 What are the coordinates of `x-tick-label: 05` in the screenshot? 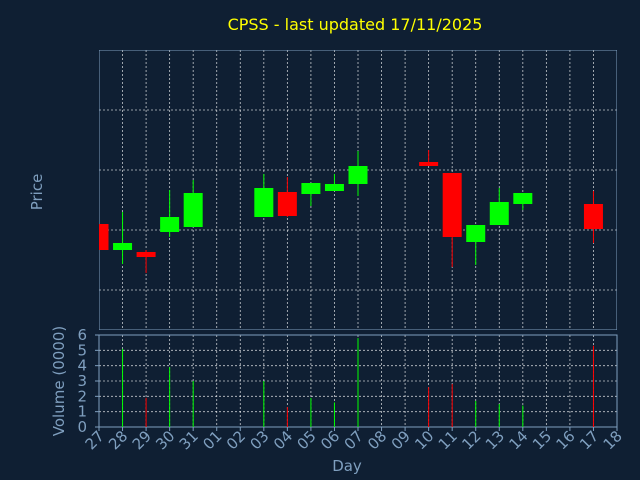 It's located at (307, 440).